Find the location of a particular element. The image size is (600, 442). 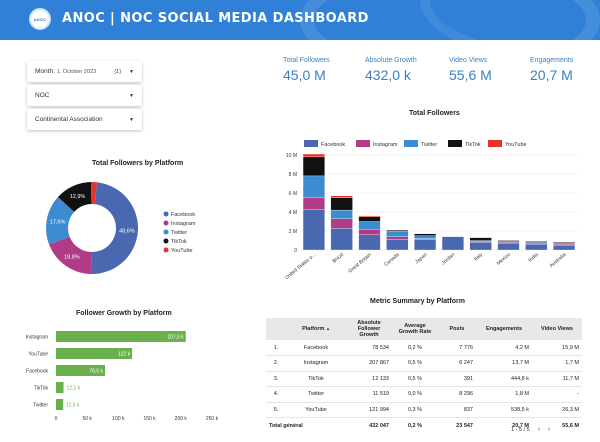

kpi-engagements: Engagements 20,7 M is located at coordinates (551, 70).